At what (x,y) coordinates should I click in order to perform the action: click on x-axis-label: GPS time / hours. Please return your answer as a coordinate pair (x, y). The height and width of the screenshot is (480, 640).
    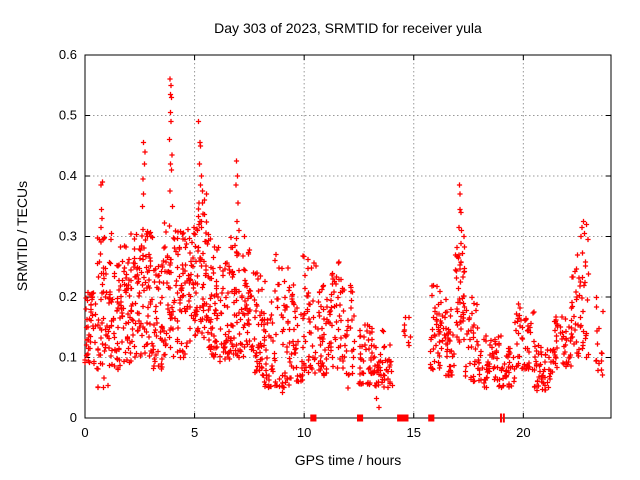
    Looking at the image, I should click on (348, 460).